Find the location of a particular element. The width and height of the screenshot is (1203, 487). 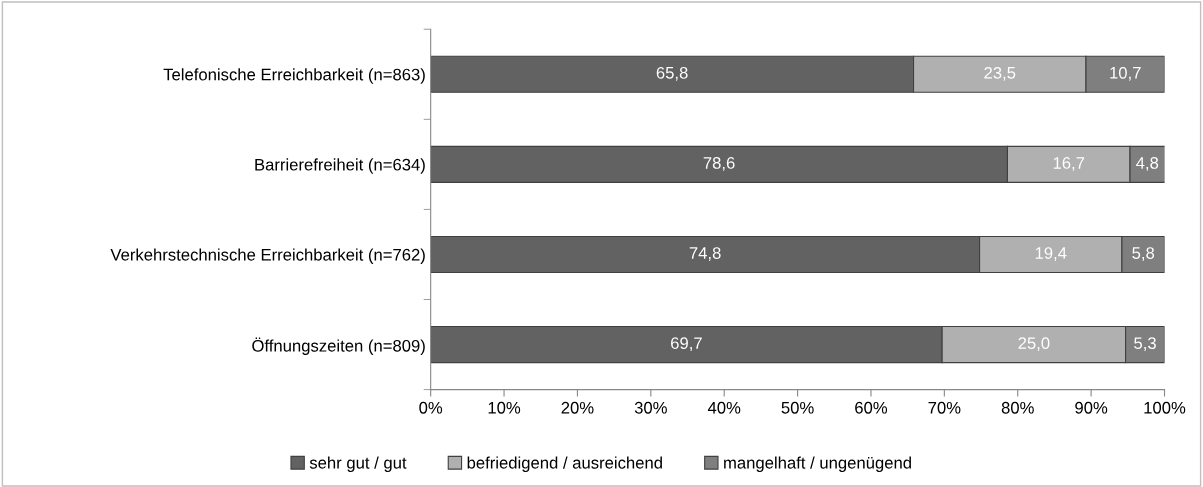

data-label: 5,3 is located at coordinates (1145, 344).